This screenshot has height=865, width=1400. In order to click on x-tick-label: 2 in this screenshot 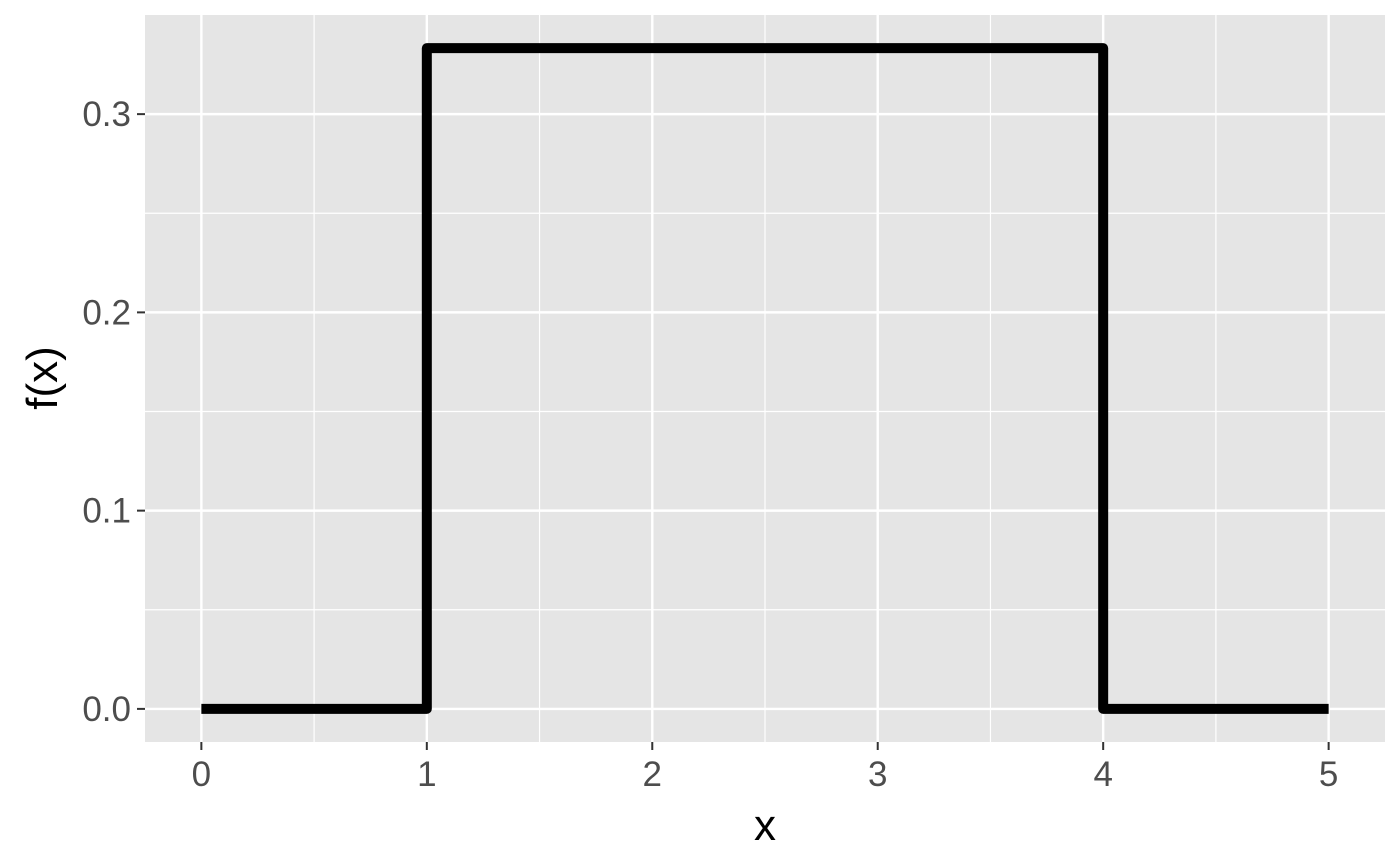, I will do `click(652, 774)`.